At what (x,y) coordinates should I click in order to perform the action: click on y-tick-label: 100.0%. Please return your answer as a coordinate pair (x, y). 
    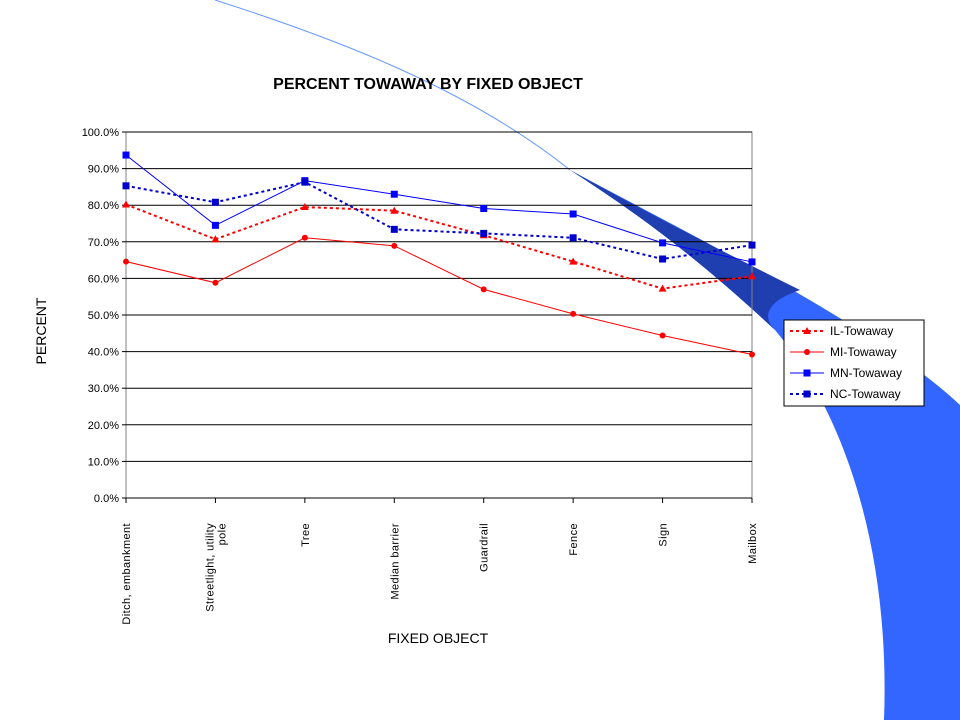
    Looking at the image, I should click on (101, 133).